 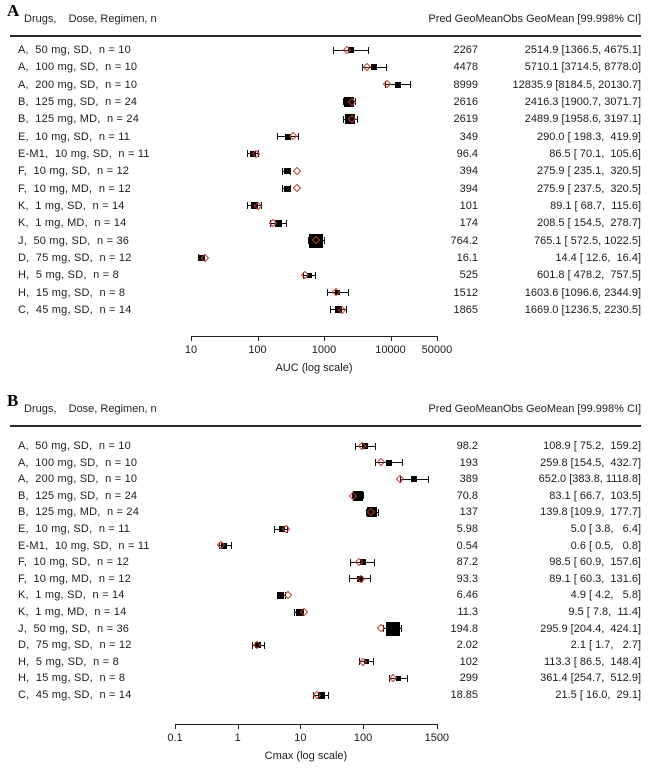 What do you see at coordinates (468, 275) in the screenshot?
I see `pred-geomean-value: 525` at bounding box center [468, 275].